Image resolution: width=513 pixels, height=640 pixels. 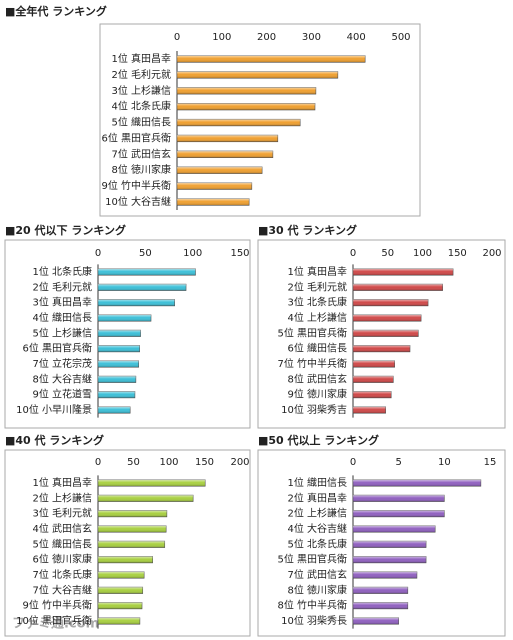 I want to click on category-label: 5位 上杉謙信, so click(x=62, y=332).